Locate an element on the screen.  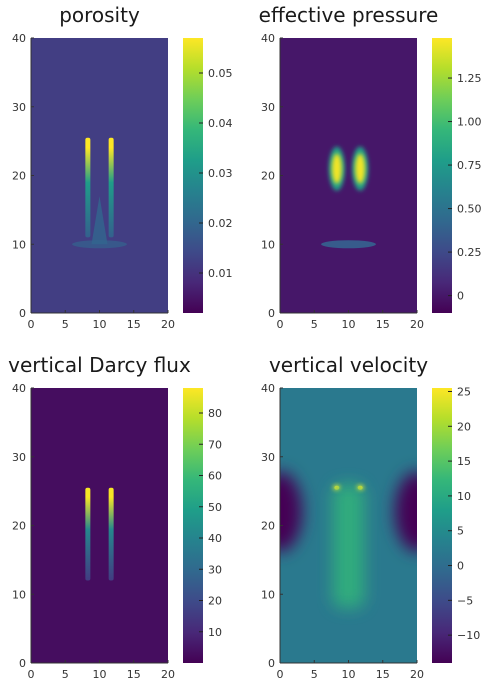
colorbar-tick-label: 15 is located at coordinates (464, 461).